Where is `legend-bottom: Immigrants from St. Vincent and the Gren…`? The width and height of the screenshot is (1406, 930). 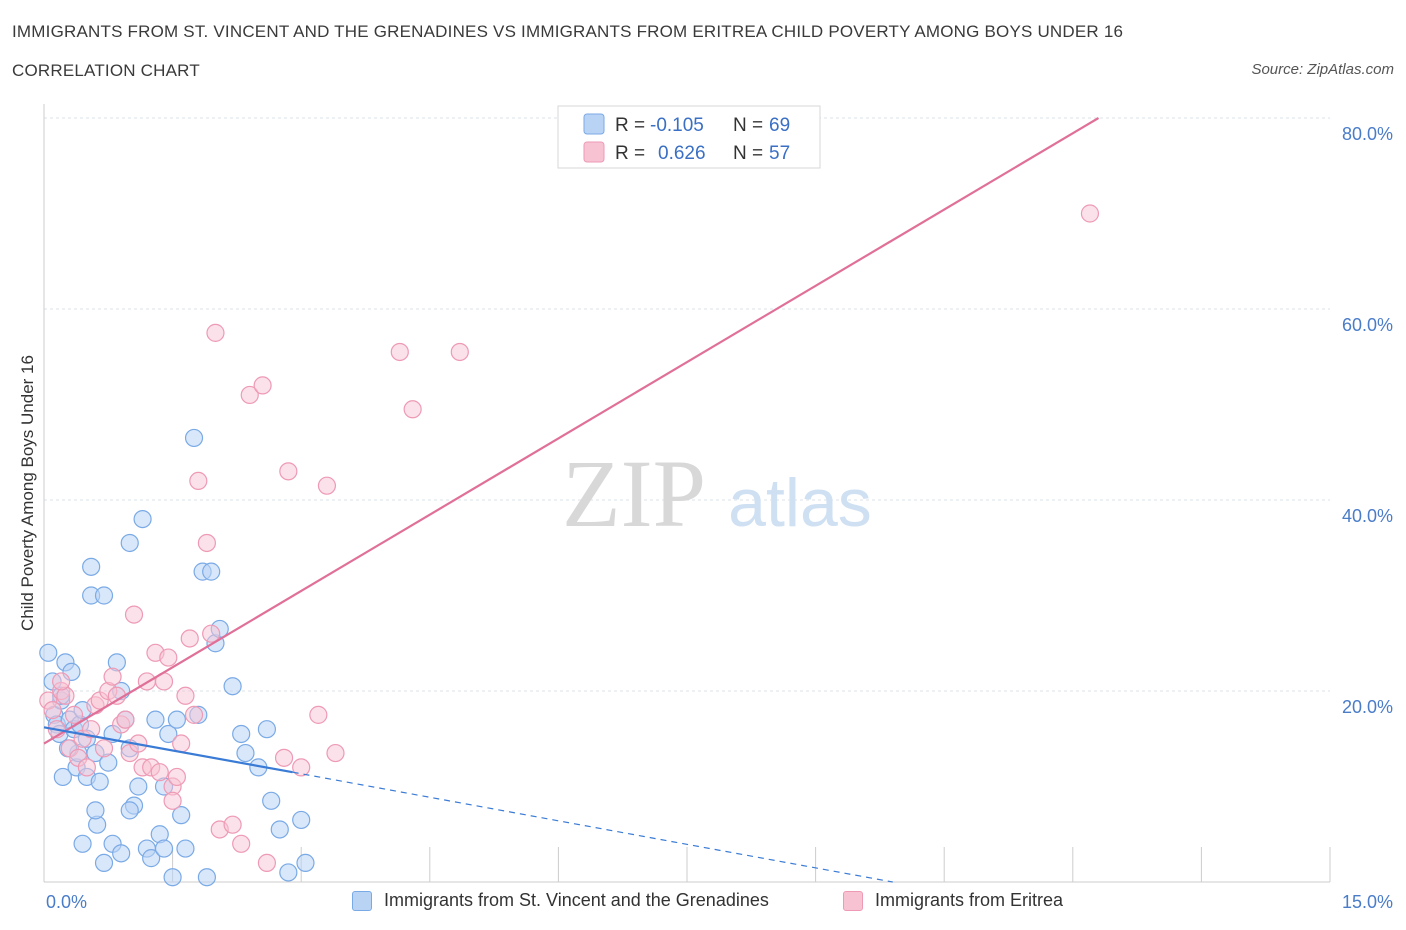 legend-bottom: Immigrants from St. Vincent and the Gren… is located at coordinates (703, 903).